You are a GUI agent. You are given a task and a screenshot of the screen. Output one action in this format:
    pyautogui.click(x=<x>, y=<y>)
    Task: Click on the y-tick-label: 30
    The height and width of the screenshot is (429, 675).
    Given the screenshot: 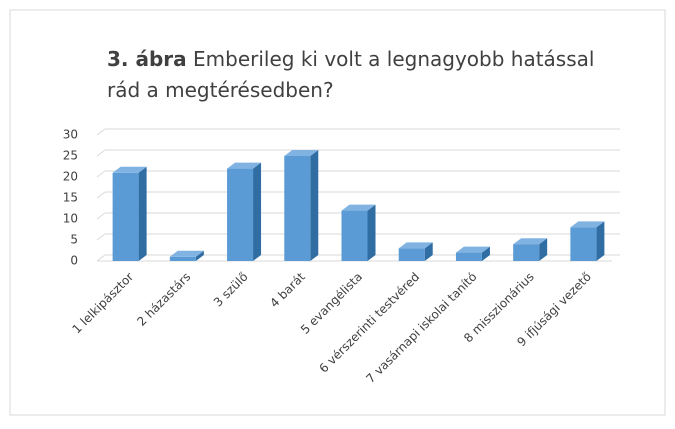 What is the action you would take?
    pyautogui.click(x=70, y=135)
    